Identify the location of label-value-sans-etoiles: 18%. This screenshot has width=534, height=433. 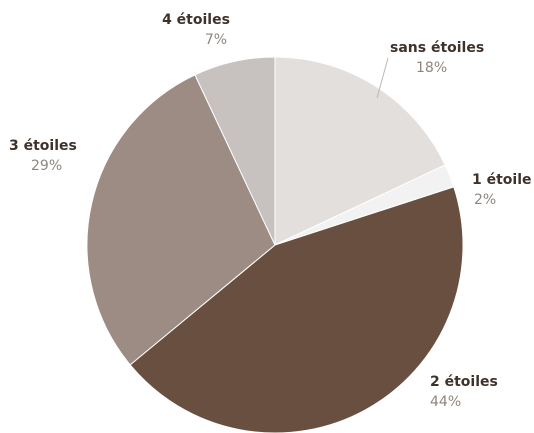
(431, 68).